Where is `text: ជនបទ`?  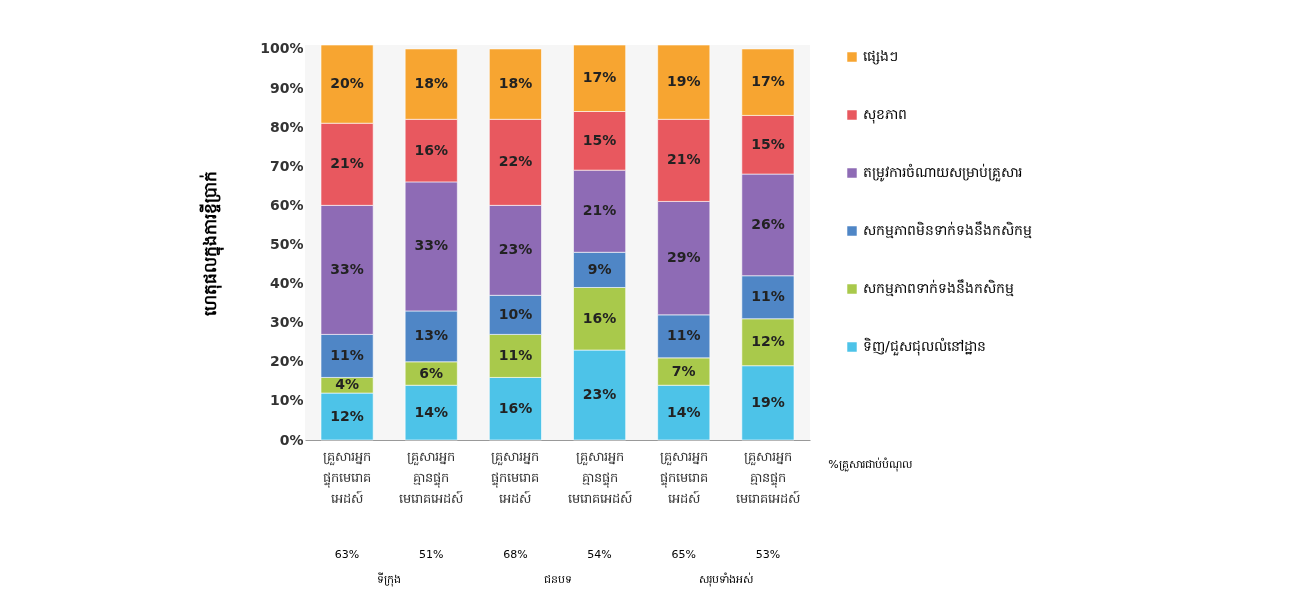
text: ជនបទ is located at coordinates (557, 579).